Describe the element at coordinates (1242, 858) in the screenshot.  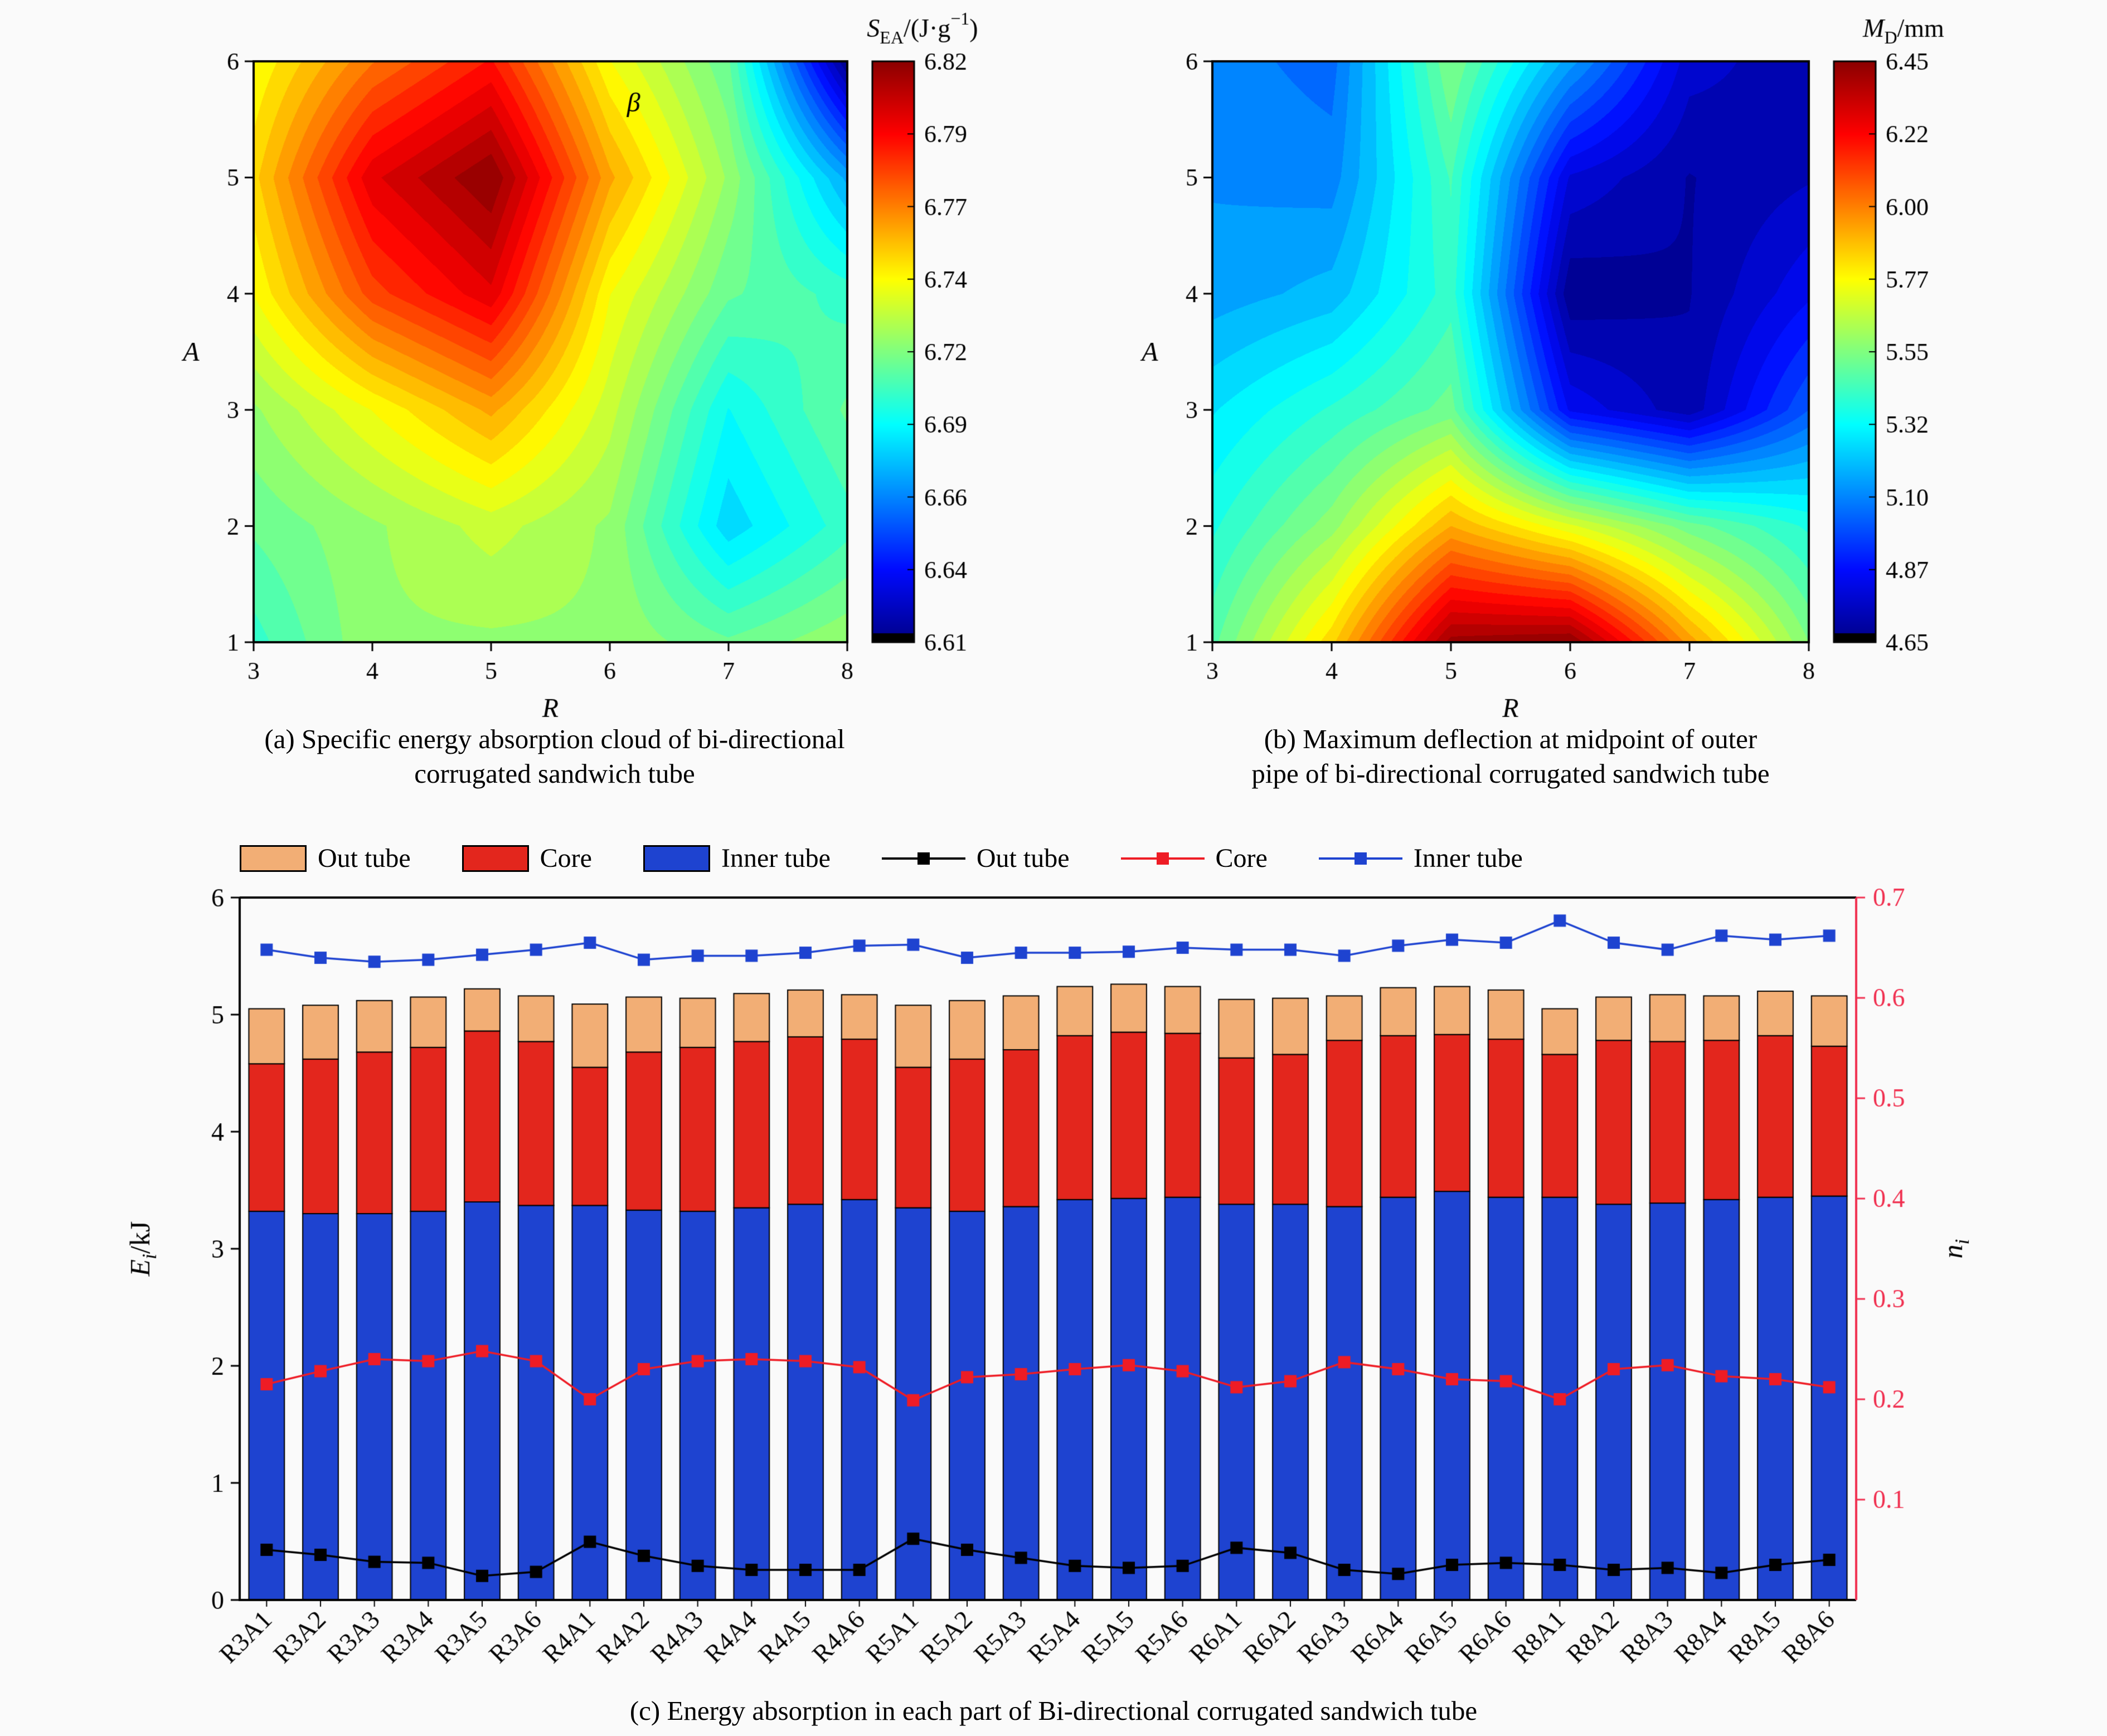
I see `legend-label-core-line: Core` at that location.